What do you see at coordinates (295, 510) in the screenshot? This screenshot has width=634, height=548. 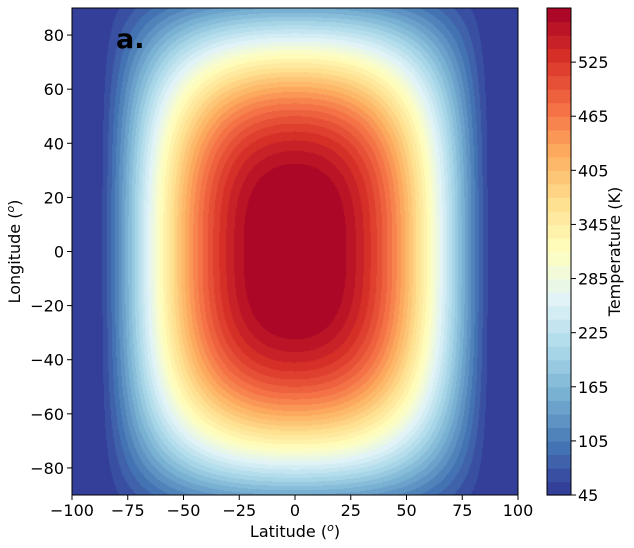 I see `x-tick-label: 0` at bounding box center [295, 510].